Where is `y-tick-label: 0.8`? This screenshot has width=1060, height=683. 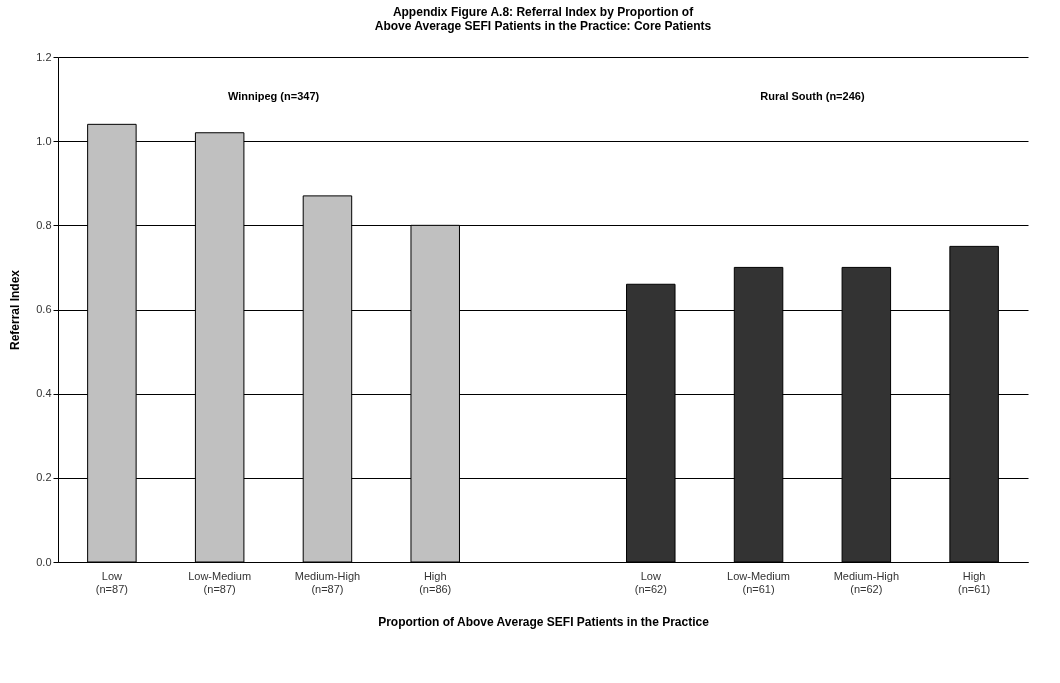 y-tick-label: 0.8 is located at coordinates (44, 224).